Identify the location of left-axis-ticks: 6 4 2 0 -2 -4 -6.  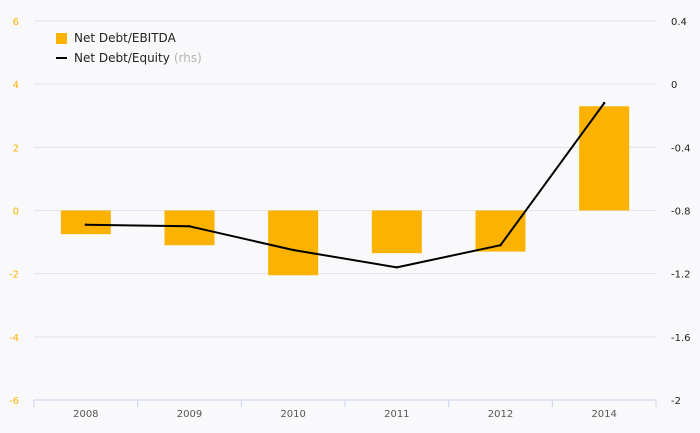
(14, 212).